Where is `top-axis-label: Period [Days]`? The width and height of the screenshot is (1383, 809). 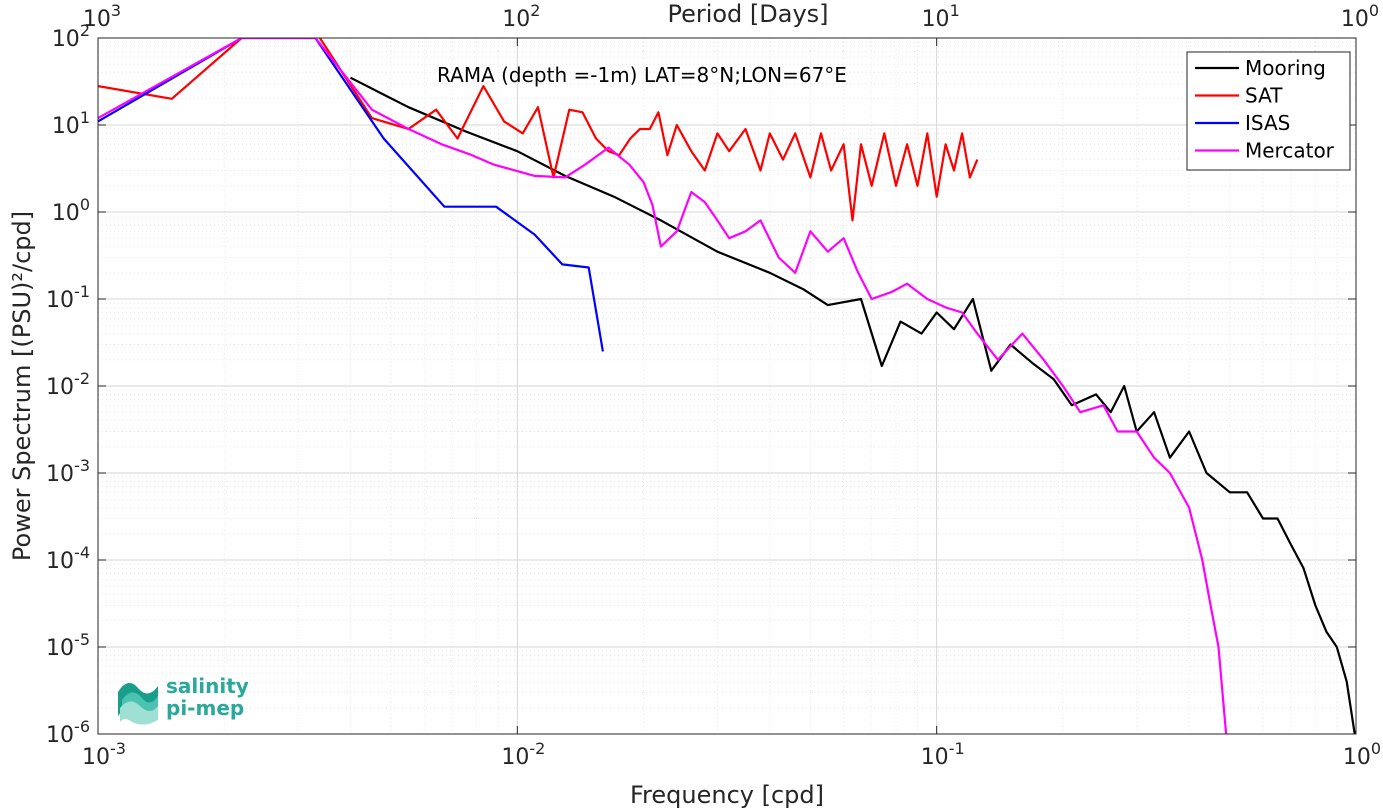
top-axis-label: Period [Days] is located at coordinates (747, 14).